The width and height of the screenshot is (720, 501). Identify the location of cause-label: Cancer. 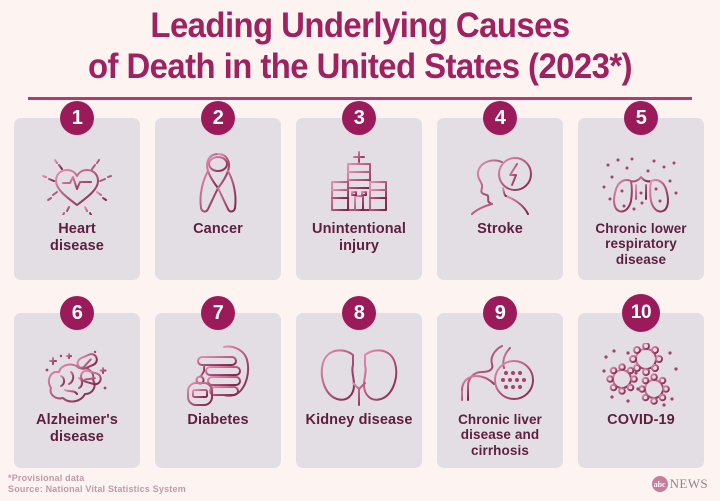
(218, 229).